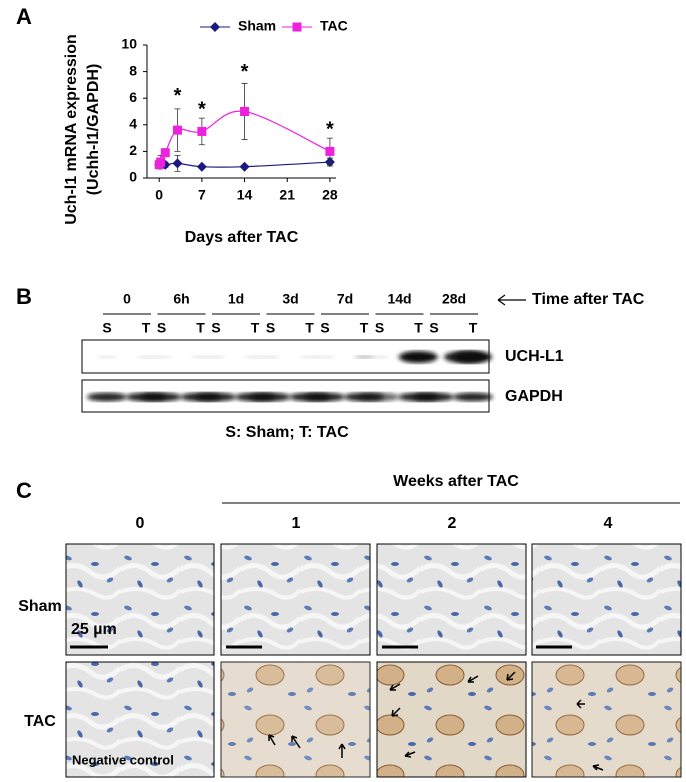  What do you see at coordinates (456, 481) in the screenshot?
I see `histology-title: Weeks after TAC` at bounding box center [456, 481].